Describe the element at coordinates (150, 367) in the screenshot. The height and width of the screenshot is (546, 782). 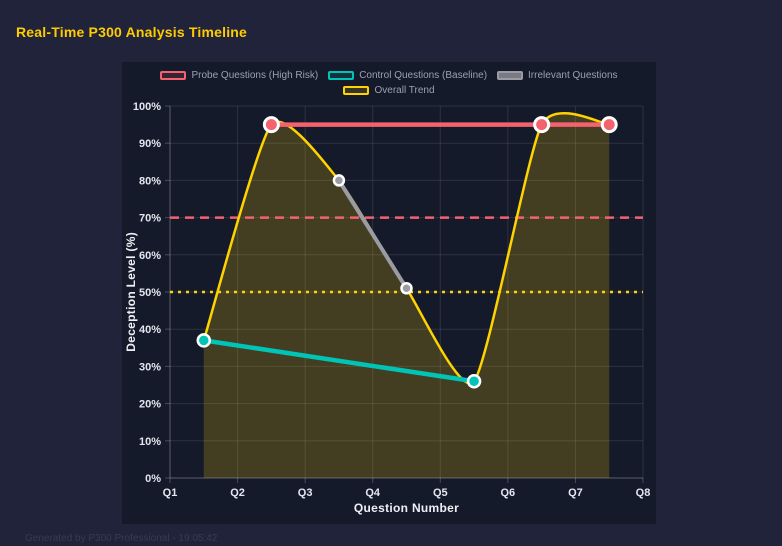
I see `y-tick-label: 30%` at that location.